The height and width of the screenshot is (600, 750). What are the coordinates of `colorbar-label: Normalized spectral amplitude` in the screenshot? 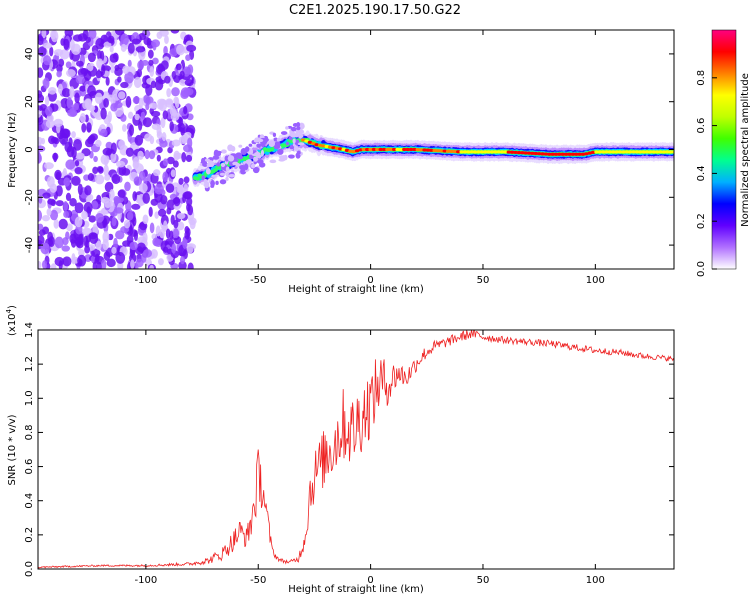 It's located at (745, 150).